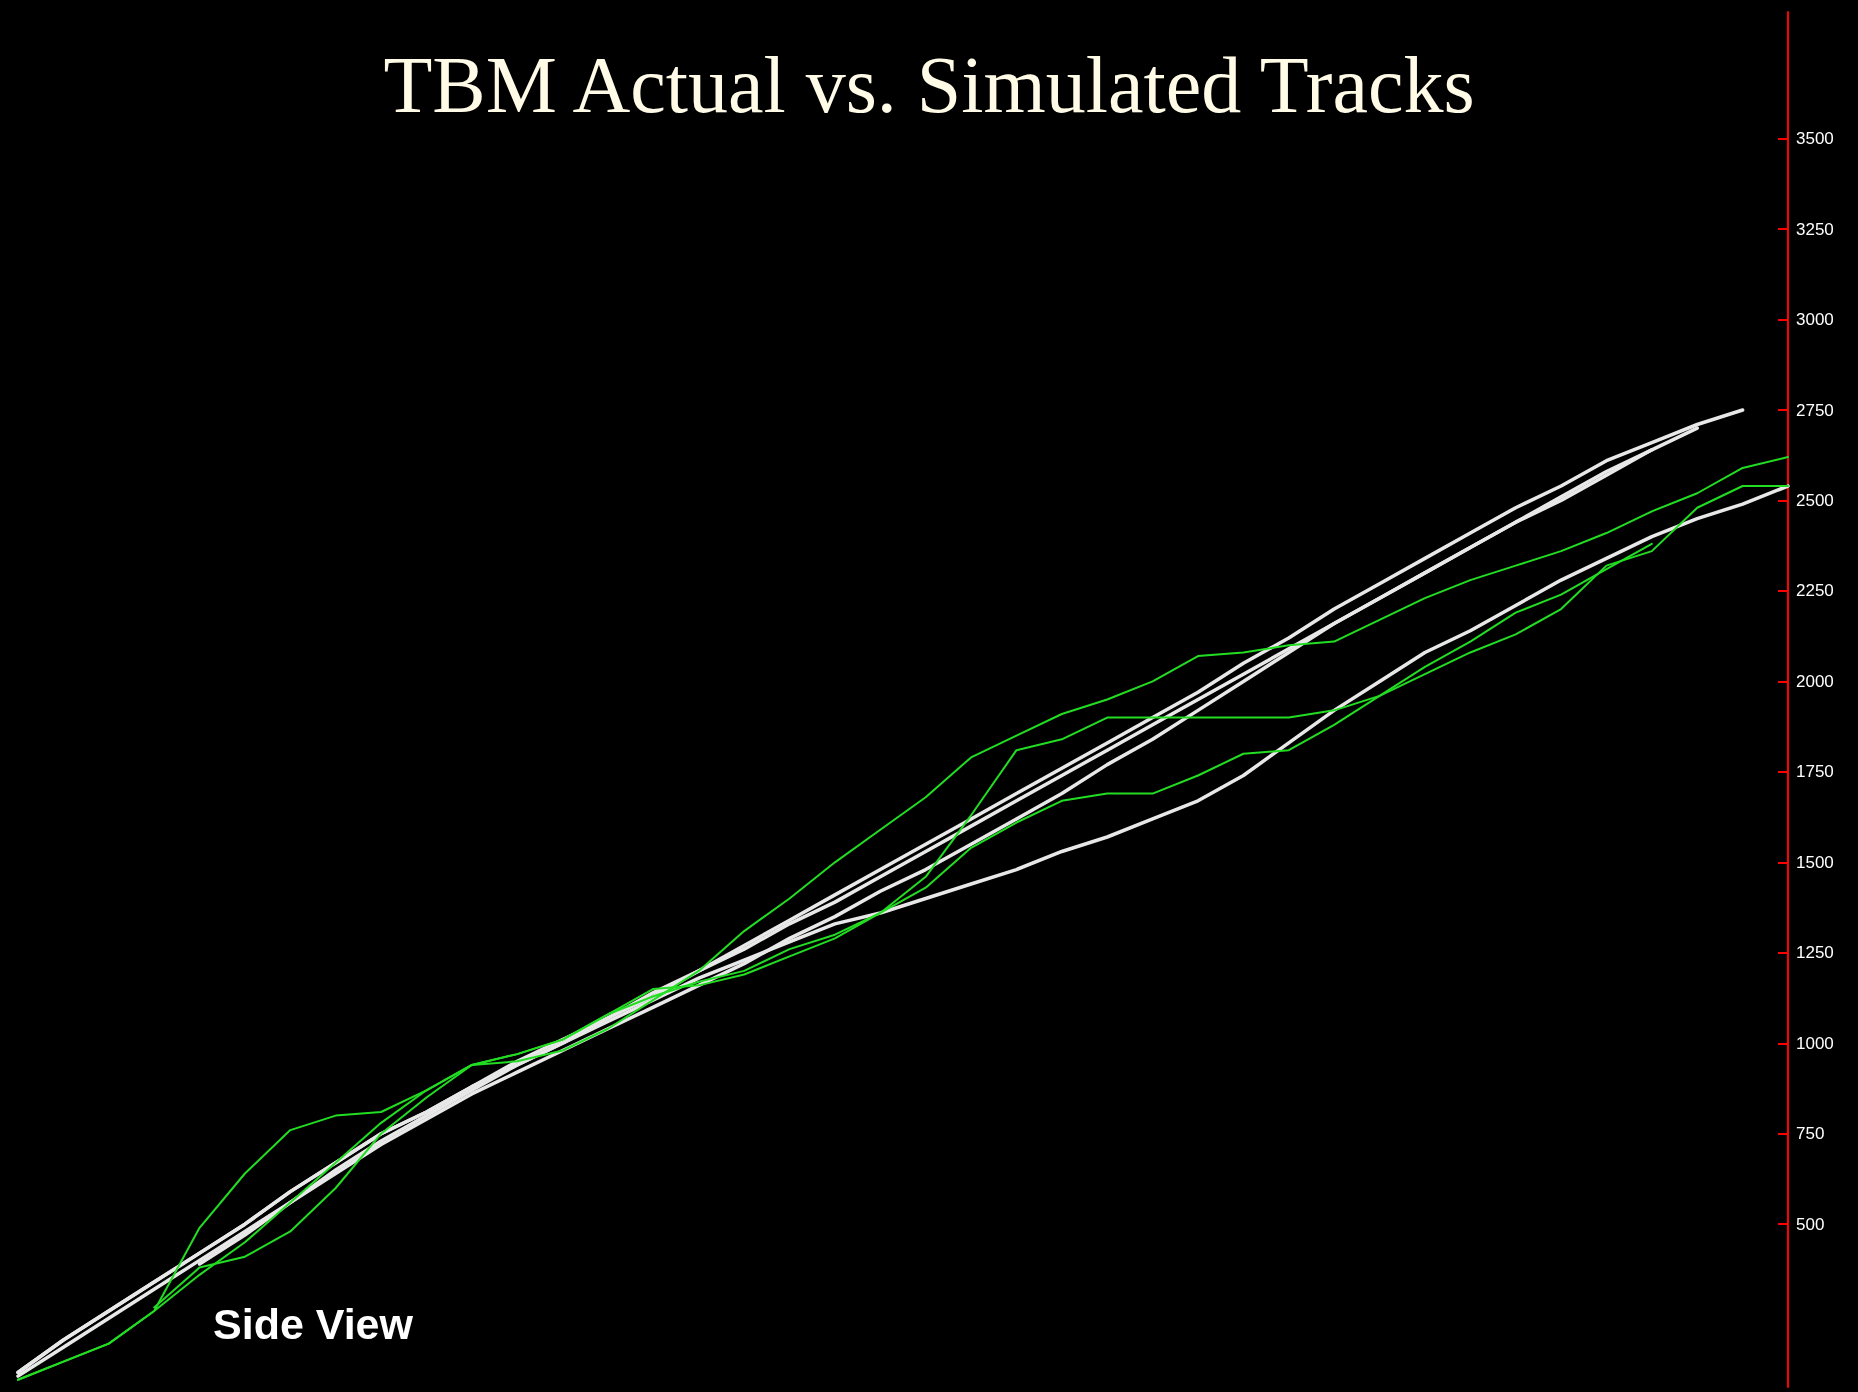  What do you see at coordinates (1810, 1224) in the screenshot?
I see `y-tick-label: 500` at bounding box center [1810, 1224].